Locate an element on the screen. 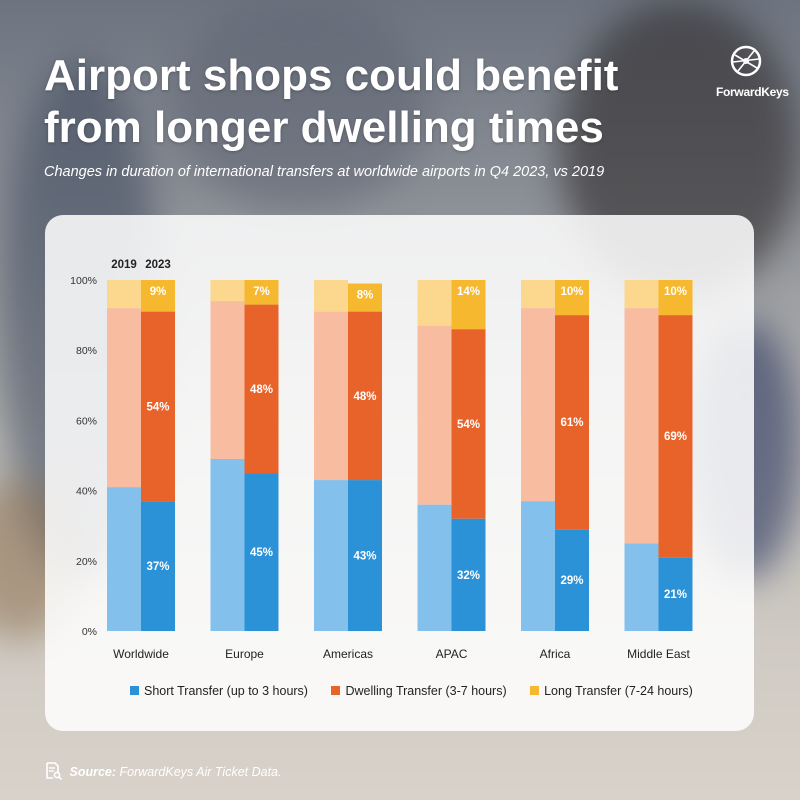 Image resolution: width=800 pixels, height=800 pixels. category-label: Worldwide is located at coordinates (141, 654).